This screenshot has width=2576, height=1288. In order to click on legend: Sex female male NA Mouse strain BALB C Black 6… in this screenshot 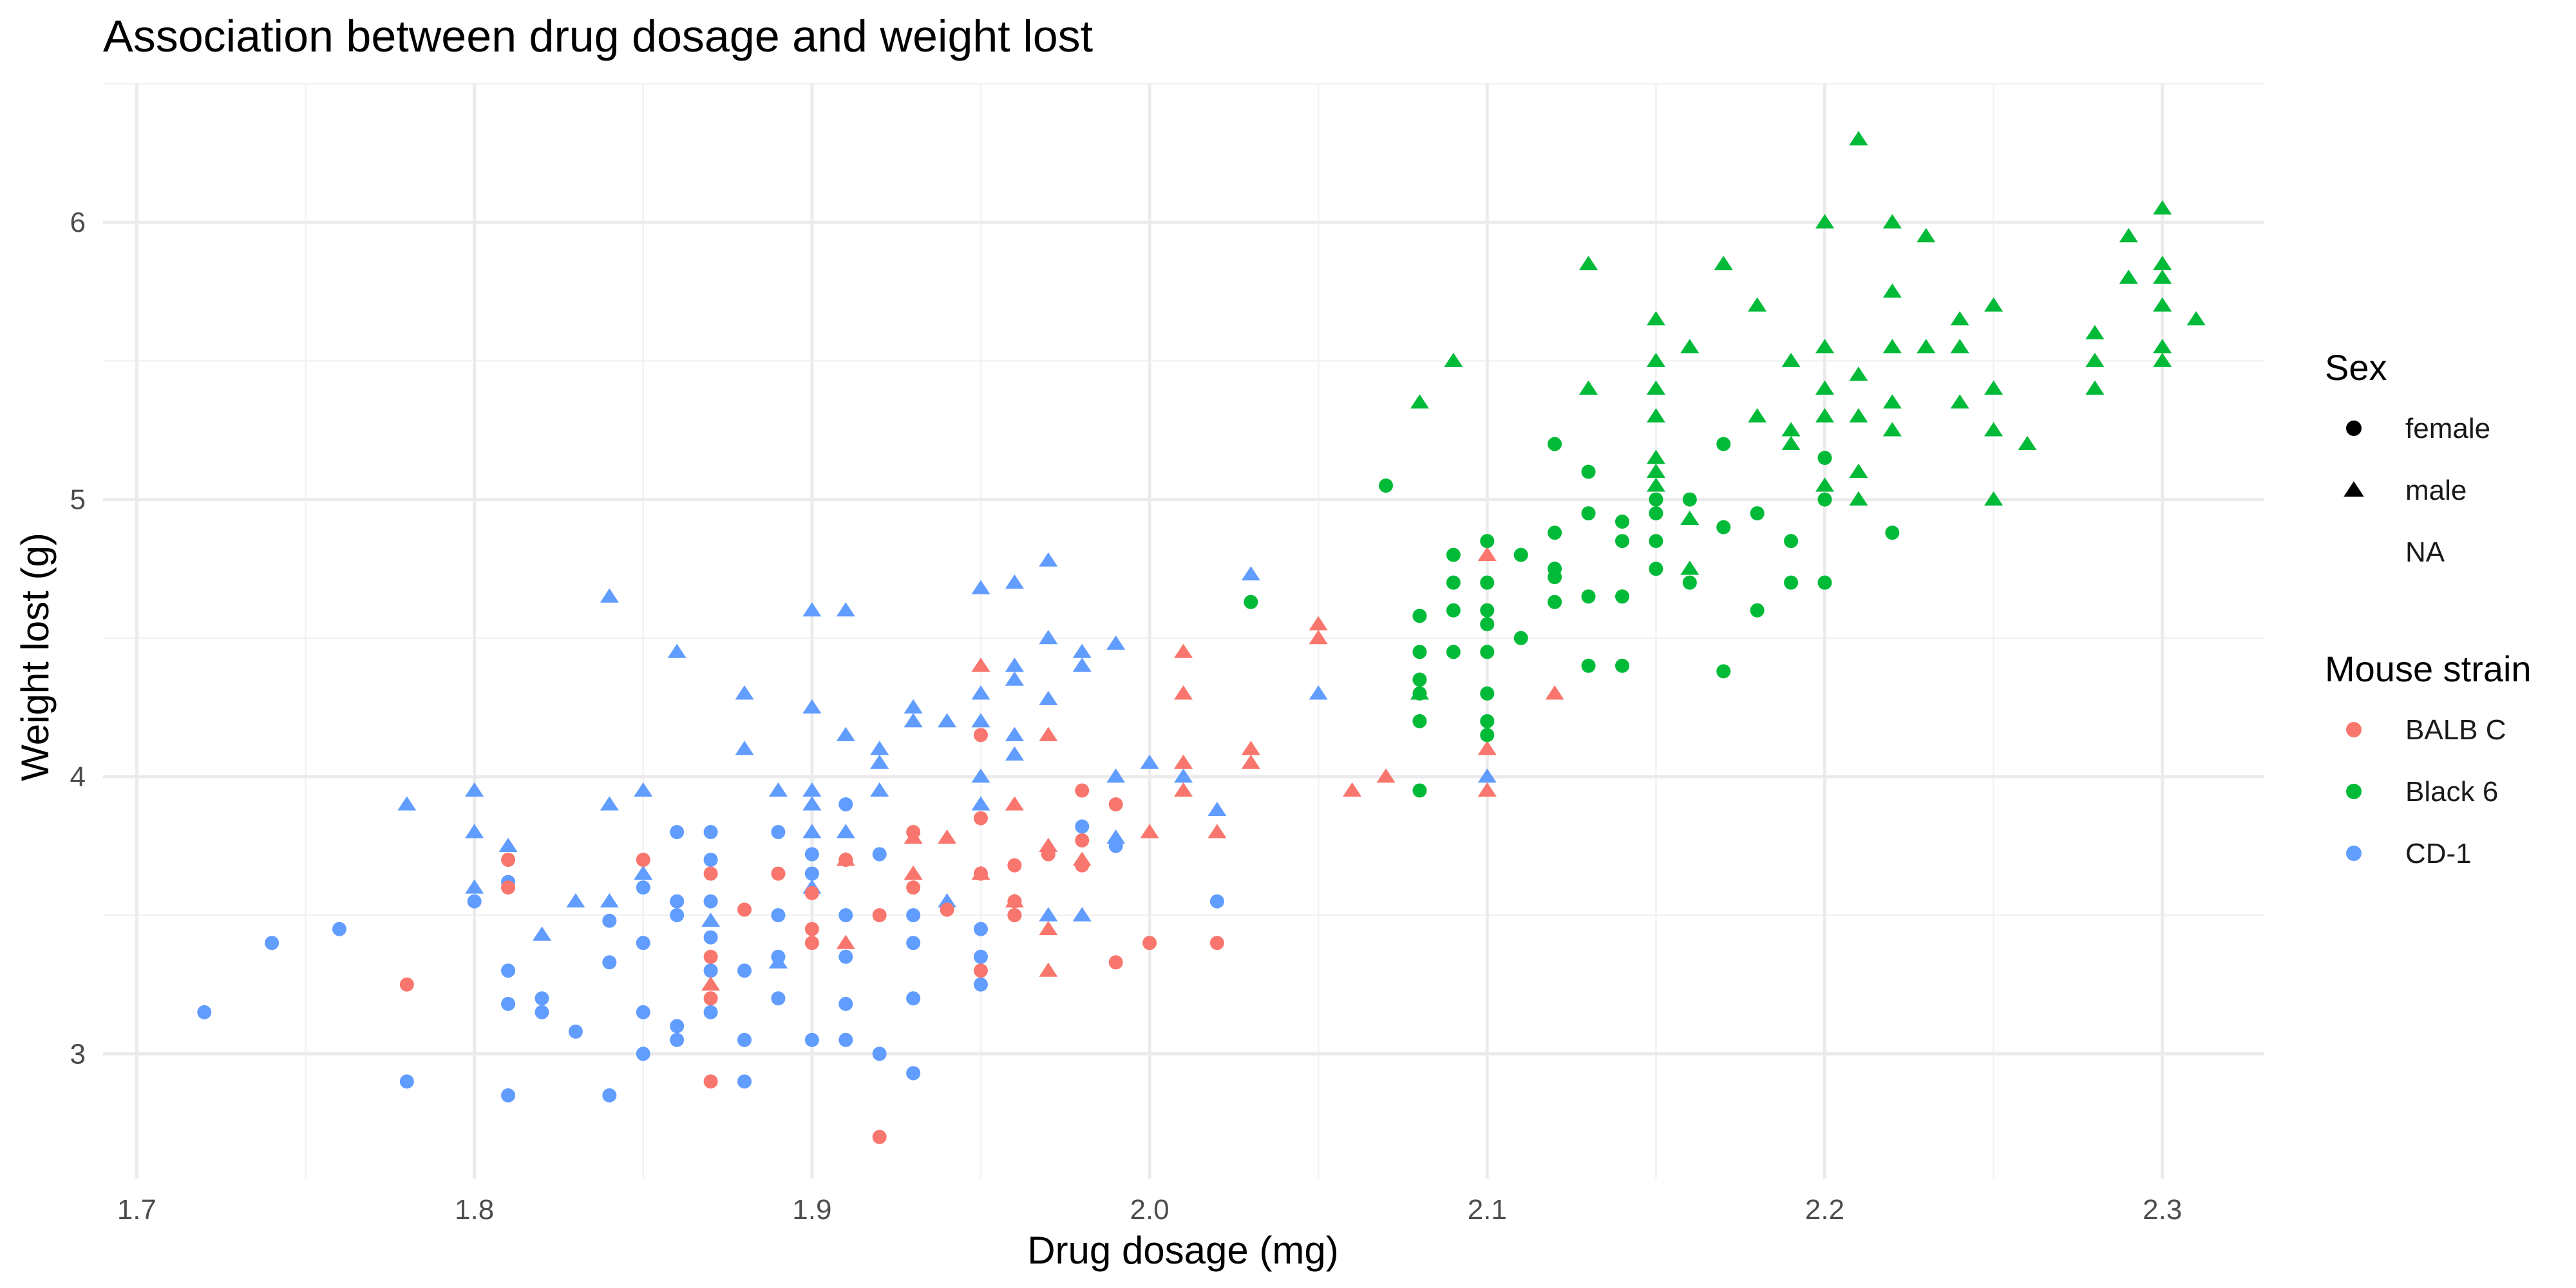, I will do `click(2428, 608)`.